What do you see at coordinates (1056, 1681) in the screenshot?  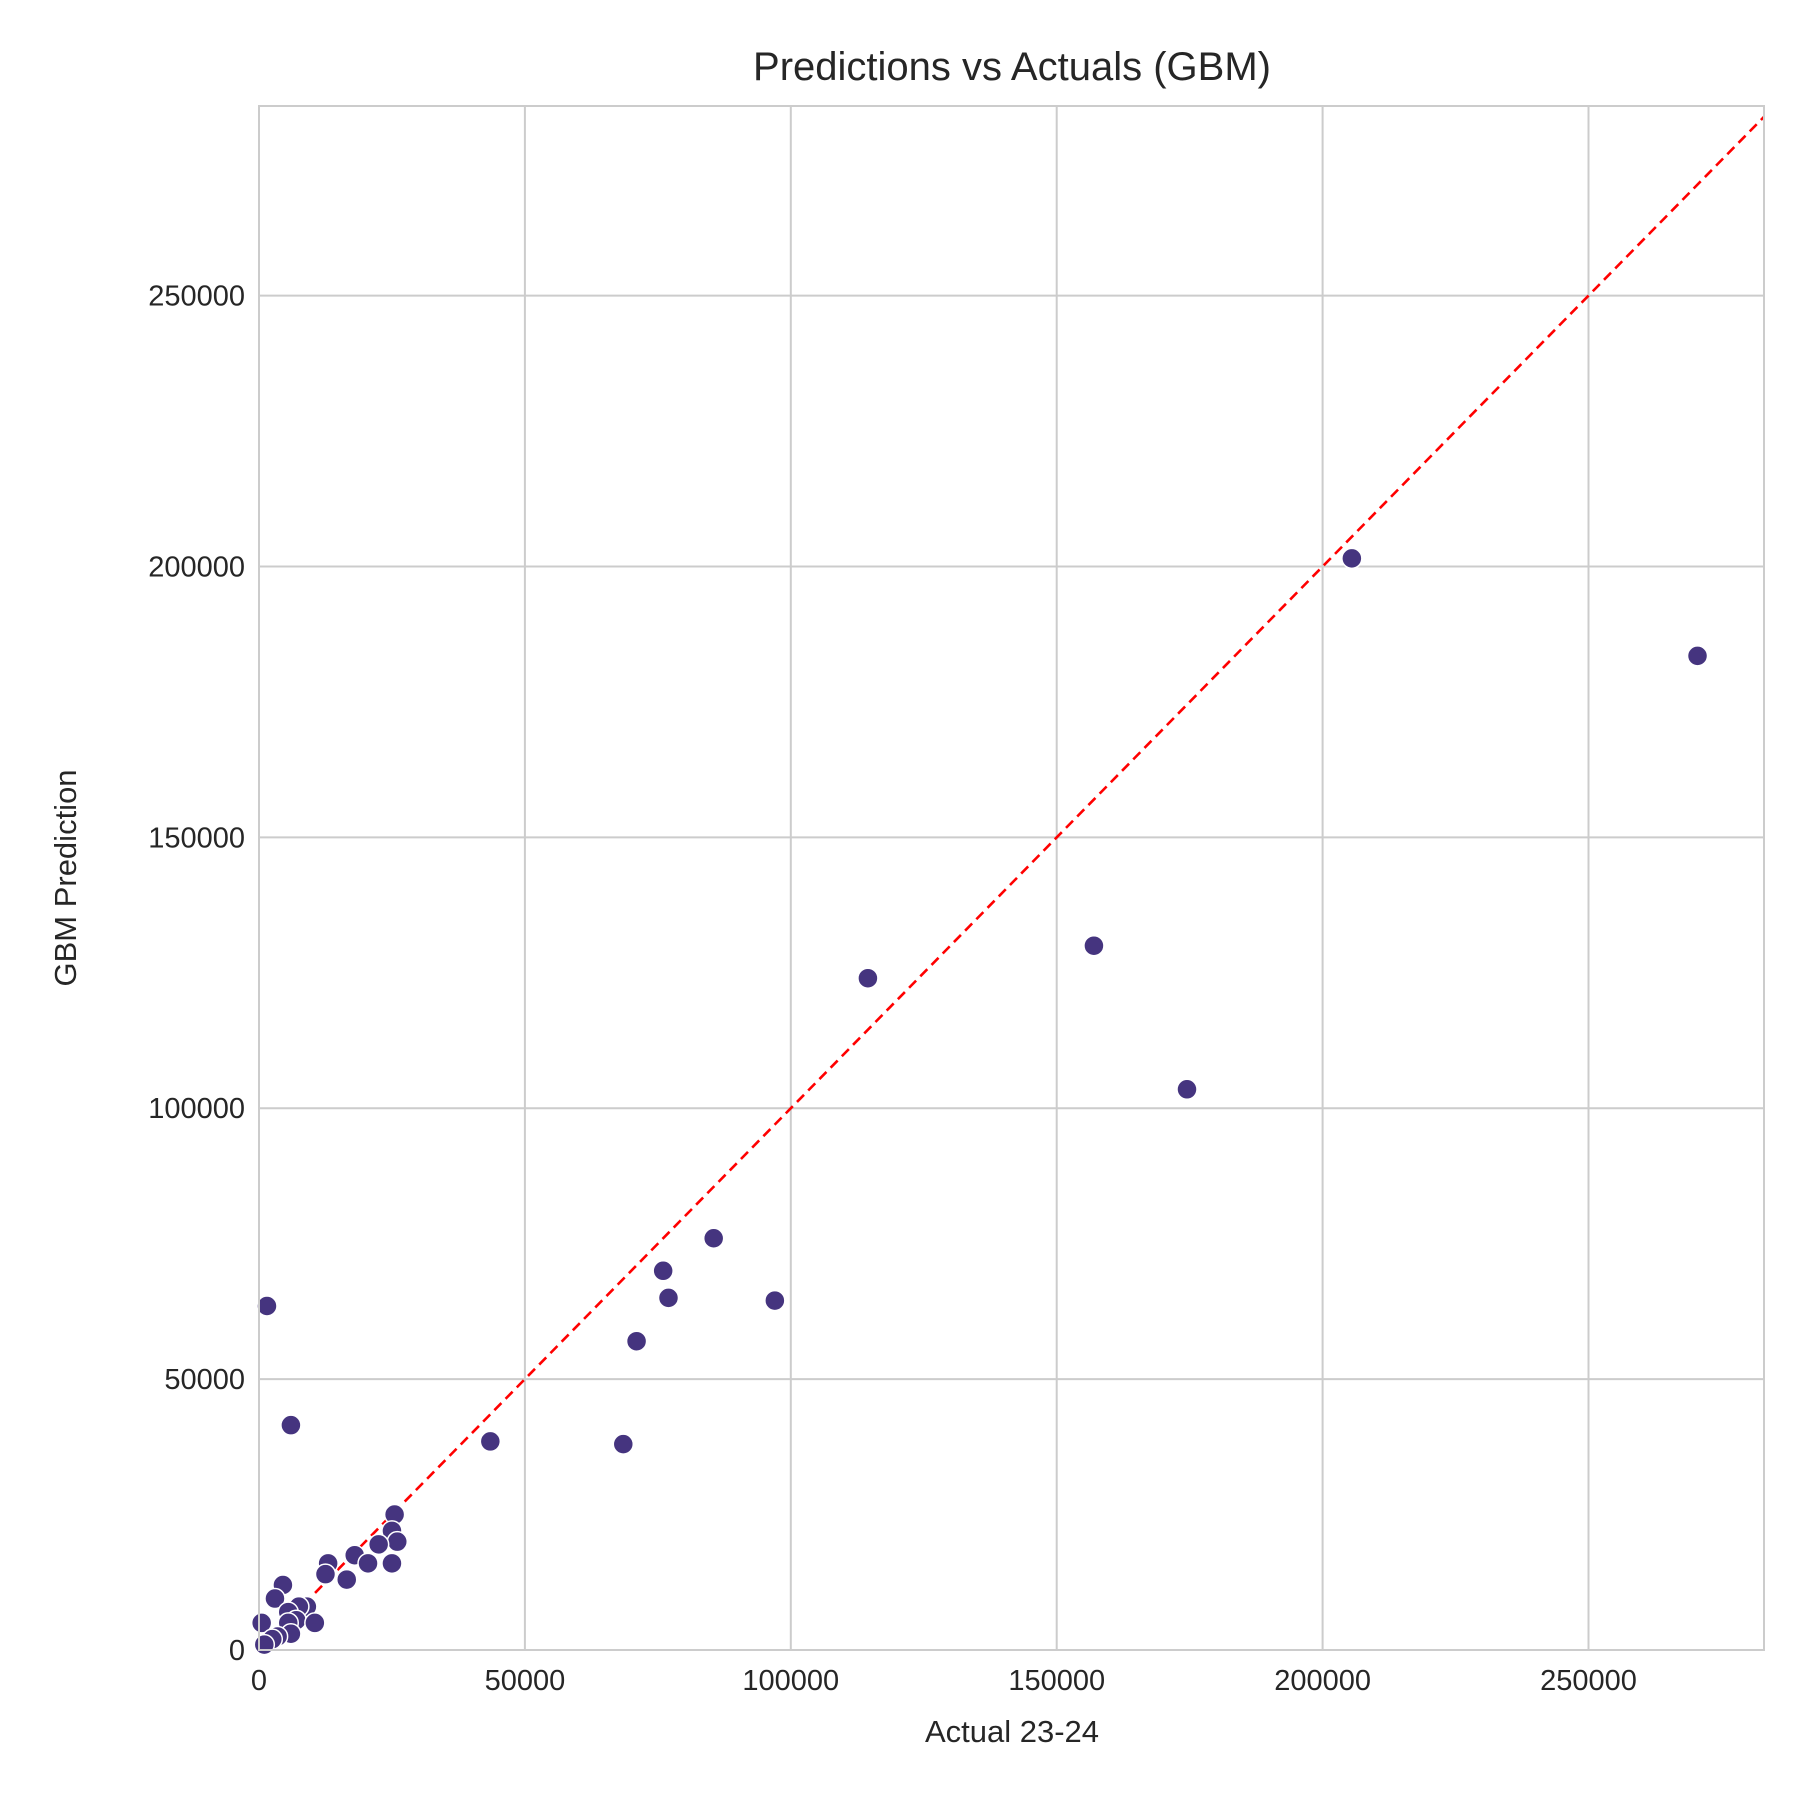 I see `x-tick-label: 150000` at bounding box center [1056, 1681].